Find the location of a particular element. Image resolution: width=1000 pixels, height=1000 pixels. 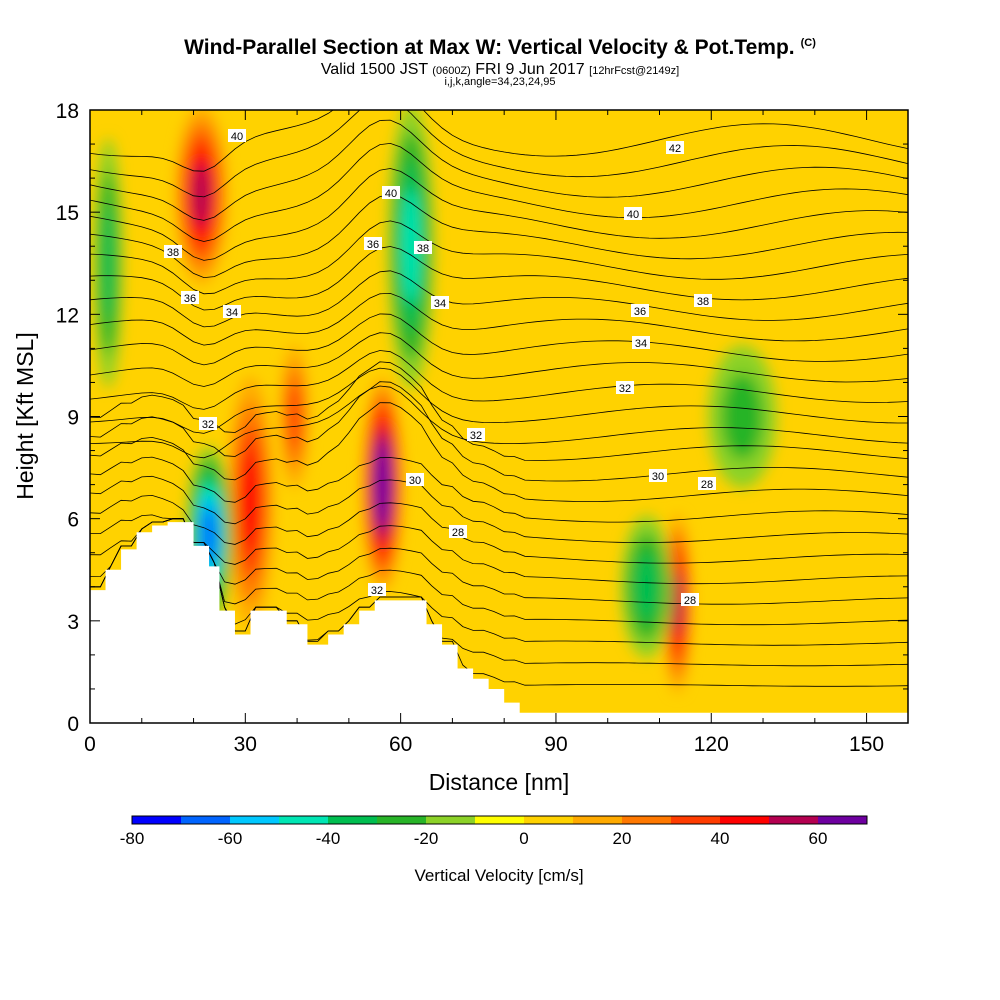

colorbar-label: 0 is located at coordinates (523, 838).